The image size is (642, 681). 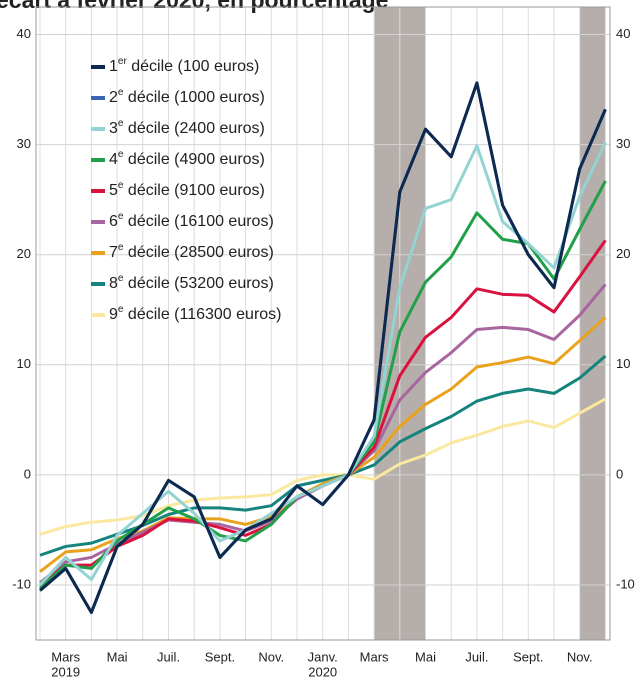 What do you see at coordinates (625, 583) in the screenshot?
I see `y2-tick-label: -10` at bounding box center [625, 583].